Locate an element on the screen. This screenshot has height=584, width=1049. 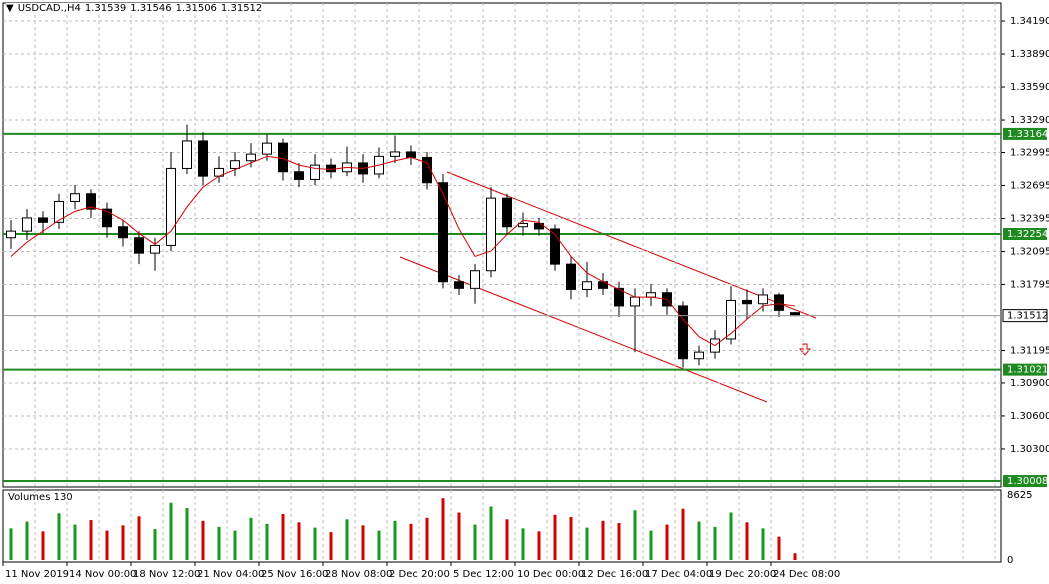
low-price: 1.31506 is located at coordinates (196, 8).